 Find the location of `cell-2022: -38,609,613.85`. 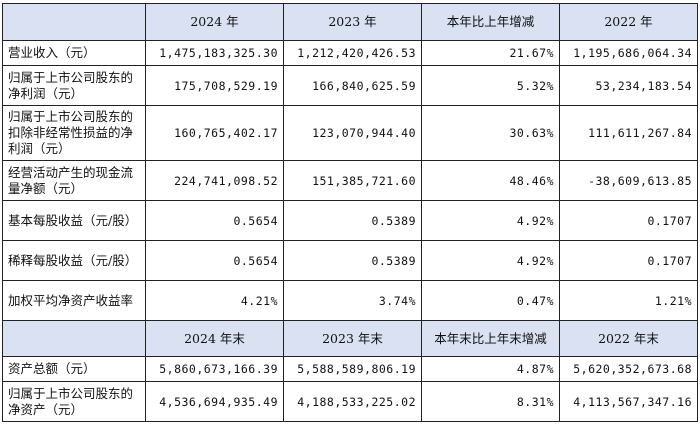

cell-2022: -38,609,613.85 is located at coordinates (628, 180).